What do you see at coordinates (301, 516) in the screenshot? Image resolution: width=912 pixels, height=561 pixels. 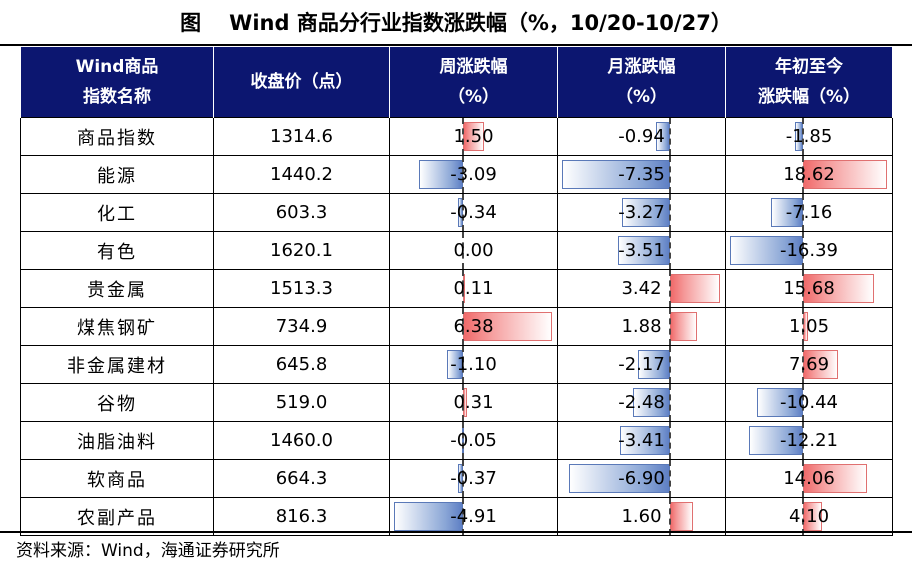 I see `row-close: 816.3` at bounding box center [301, 516].